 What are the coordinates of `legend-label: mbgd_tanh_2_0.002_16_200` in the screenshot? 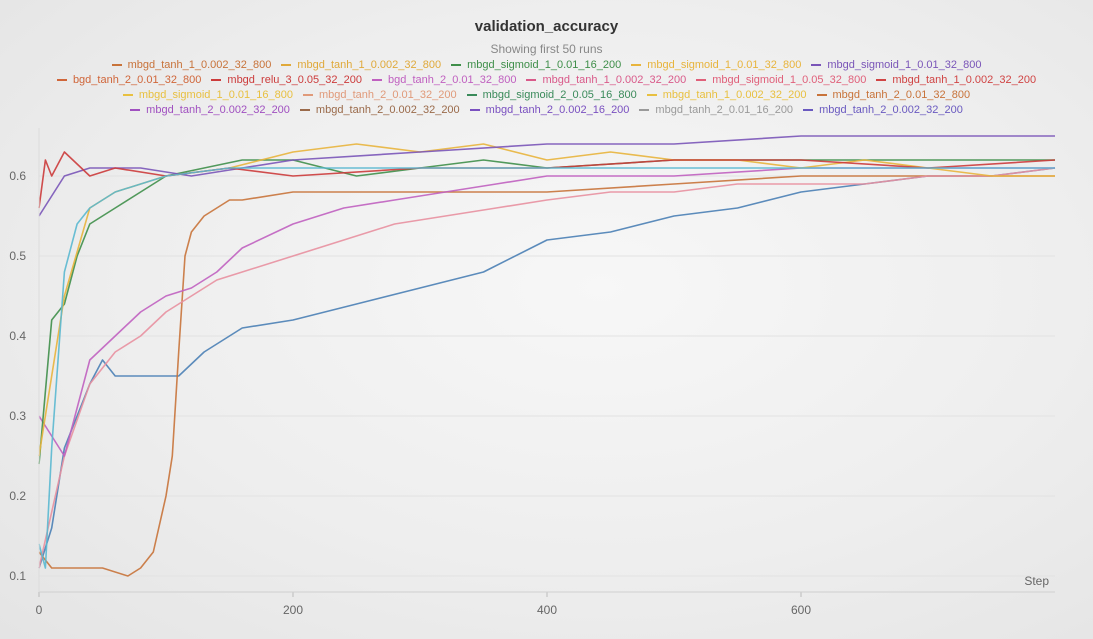 It's located at (557, 110).